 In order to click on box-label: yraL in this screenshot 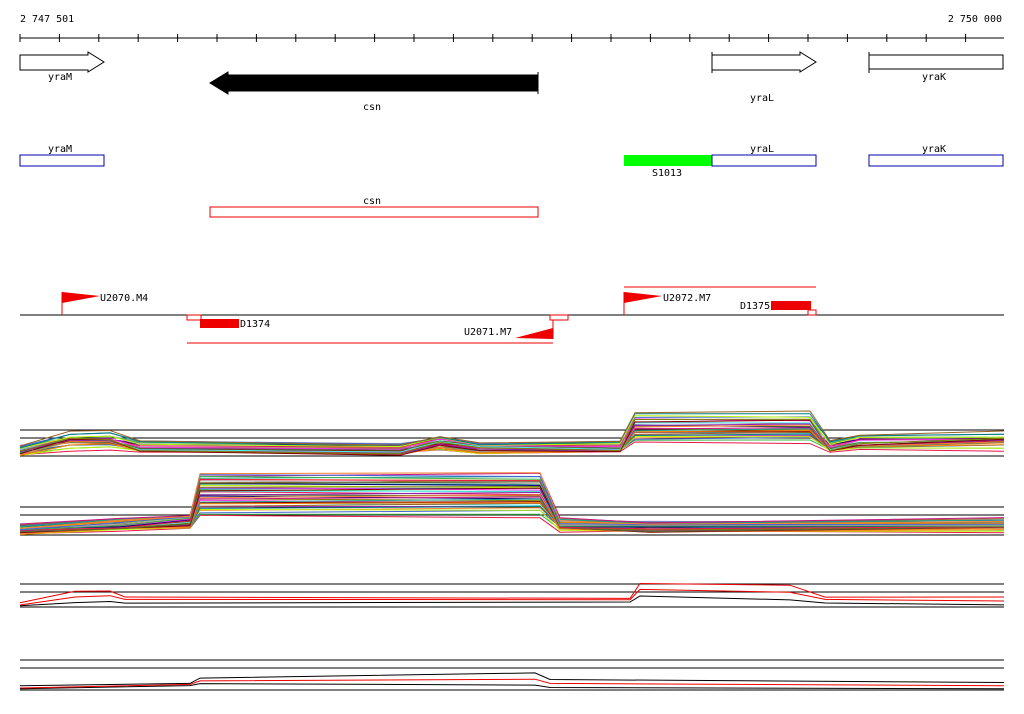, I will do `click(762, 149)`.